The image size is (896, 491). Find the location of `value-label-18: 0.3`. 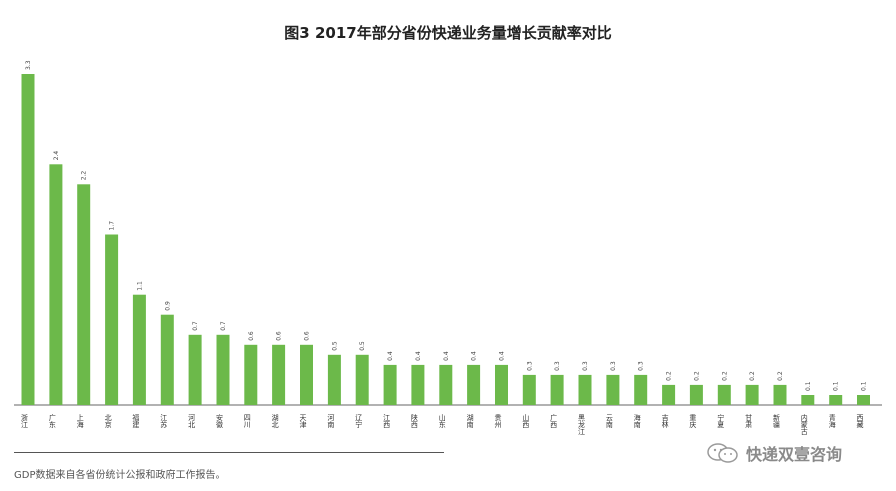

value-label-18: 0.3 is located at coordinates (529, 366).